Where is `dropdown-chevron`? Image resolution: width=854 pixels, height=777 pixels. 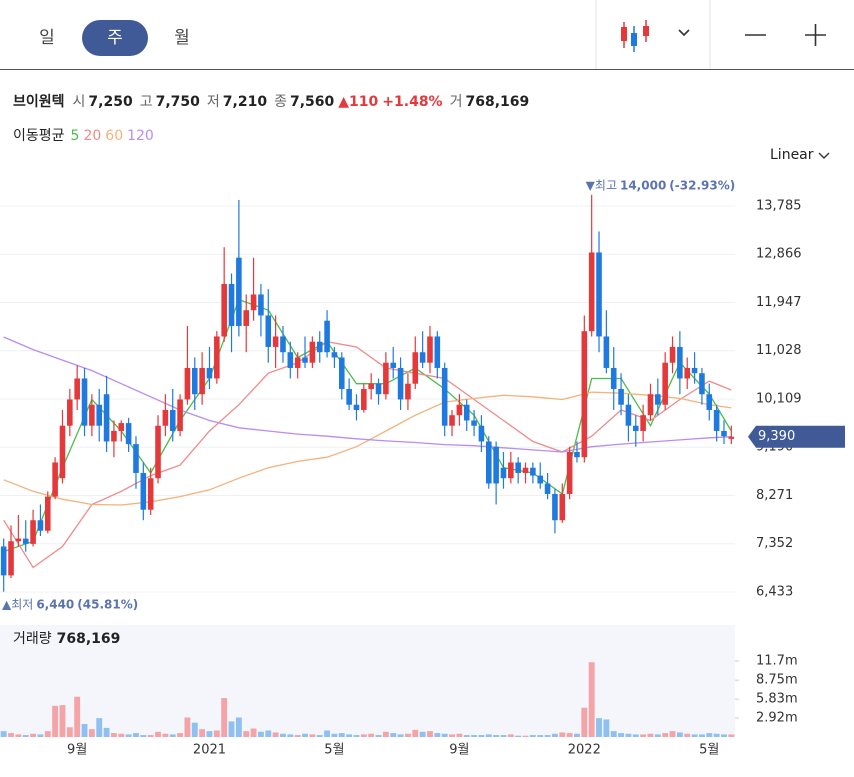
dropdown-chevron is located at coordinates (684, 33).